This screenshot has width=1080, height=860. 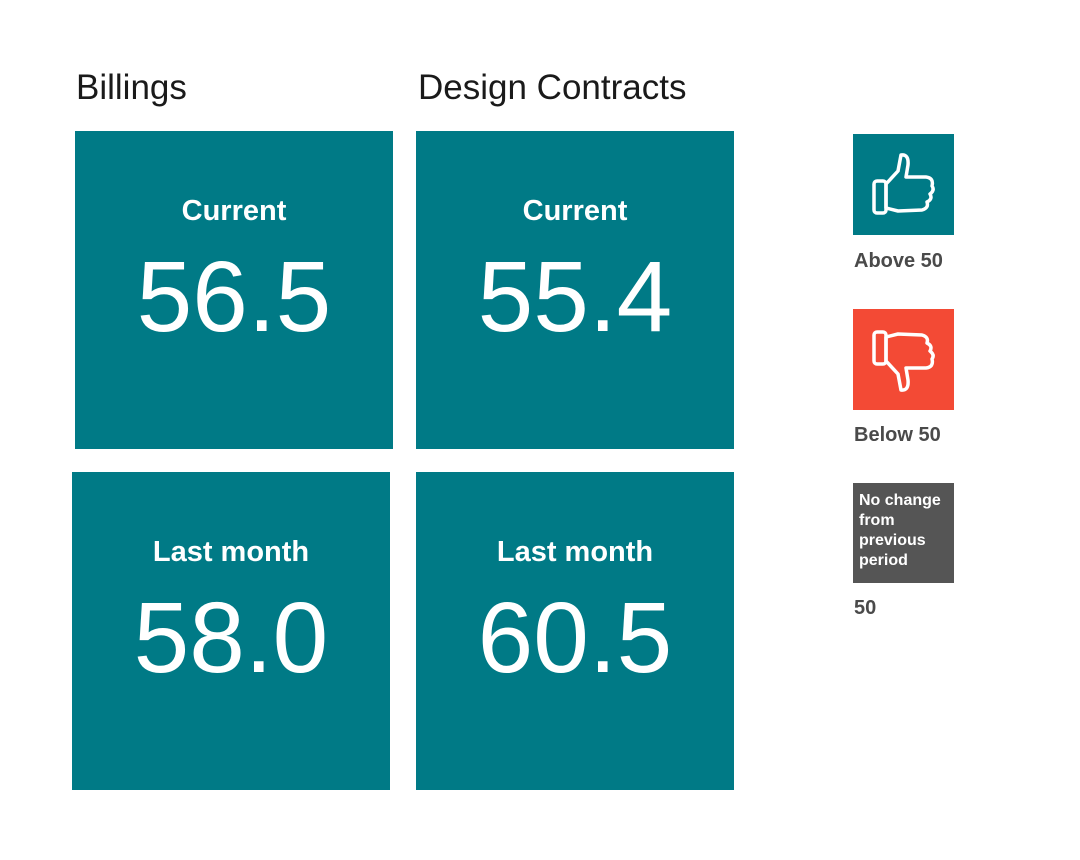 I want to click on below-legend-swatch, so click(x=903, y=359).